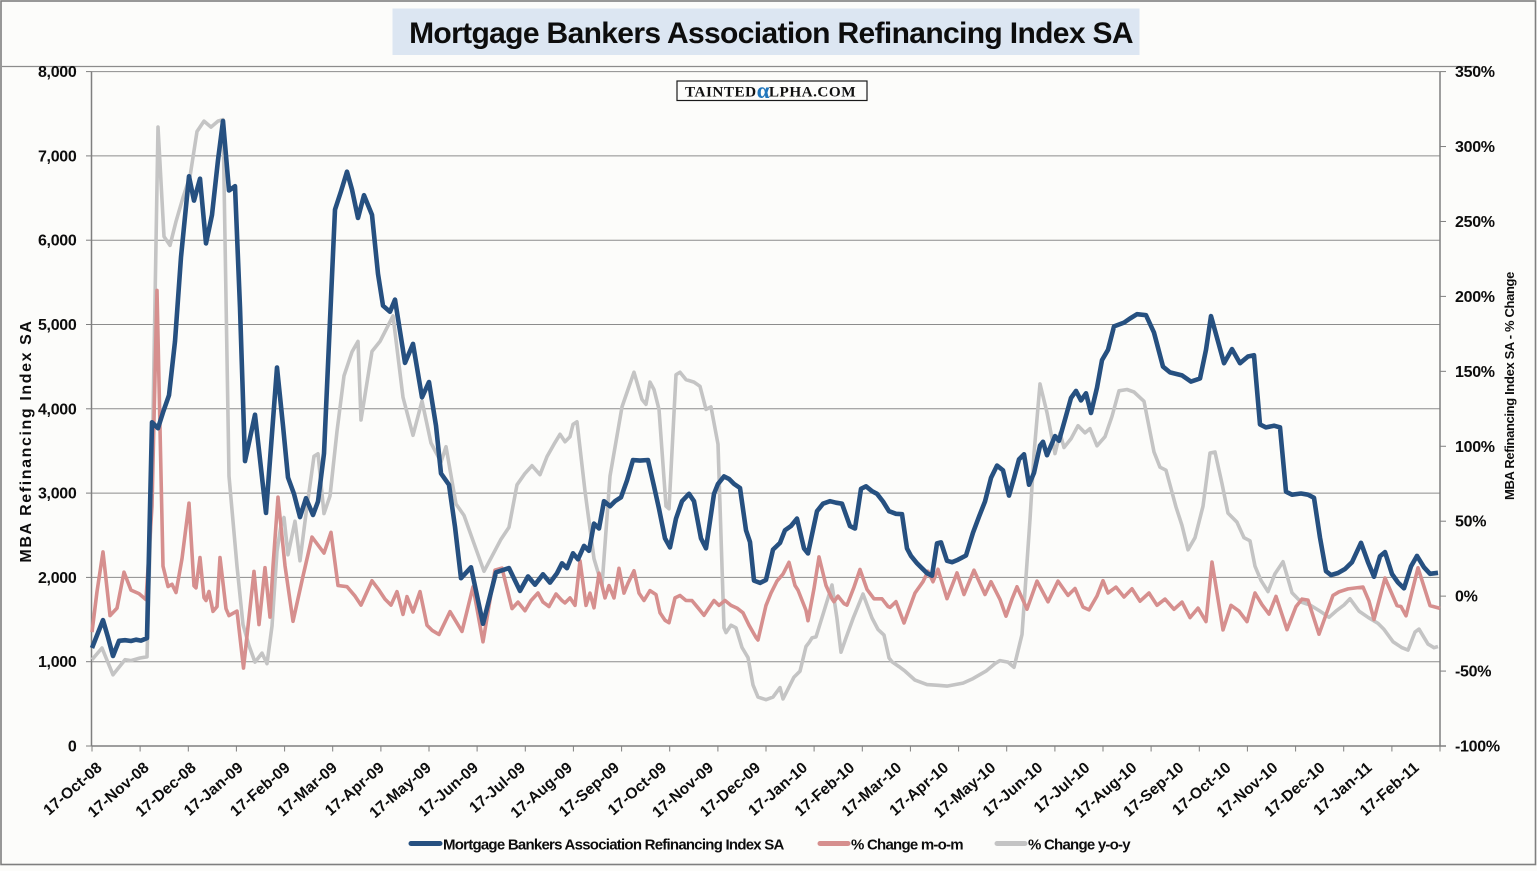 The image size is (1537, 871). What do you see at coordinates (57, 156) in the screenshot?
I see `svg-text: 7,000` at bounding box center [57, 156].